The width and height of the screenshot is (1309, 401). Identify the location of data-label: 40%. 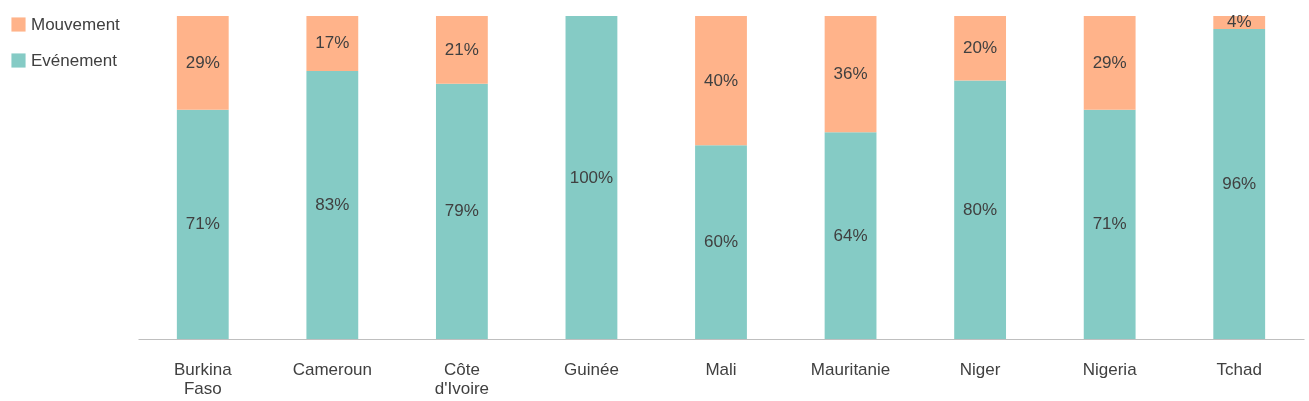
(721, 80).